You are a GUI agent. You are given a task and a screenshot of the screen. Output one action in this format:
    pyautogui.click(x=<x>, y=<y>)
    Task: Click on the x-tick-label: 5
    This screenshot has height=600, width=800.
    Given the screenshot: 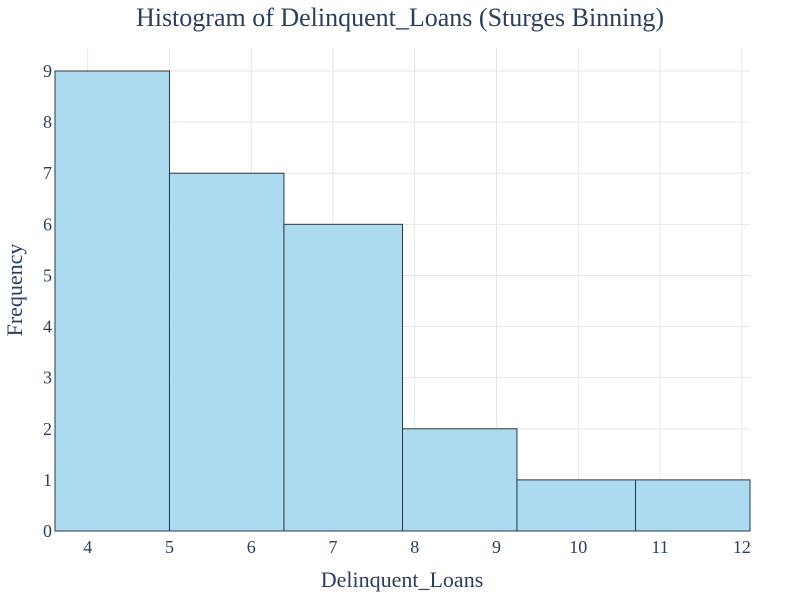 What is the action you would take?
    pyautogui.click(x=169, y=547)
    